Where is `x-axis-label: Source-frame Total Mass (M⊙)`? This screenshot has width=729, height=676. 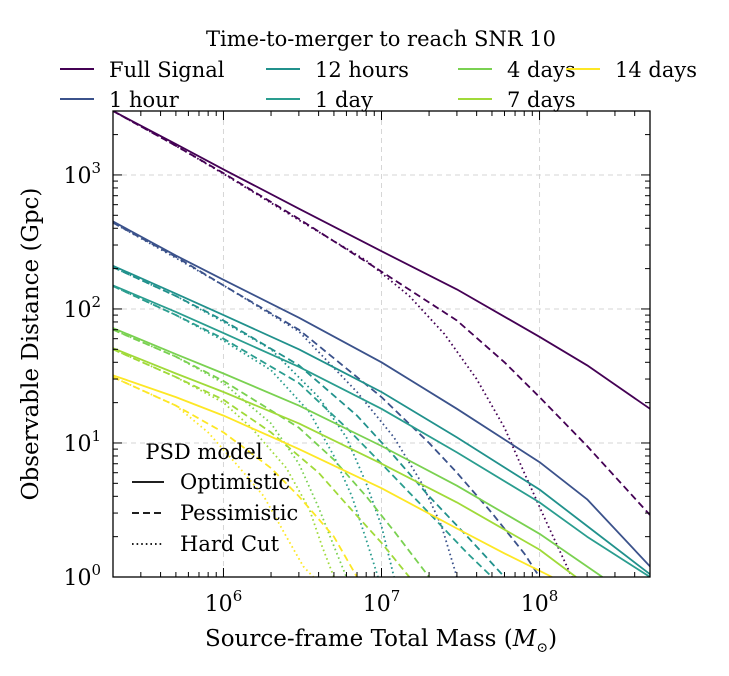
x-axis-label: Source-frame Total Mass (M⊙) is located at coordinates (381, 641).